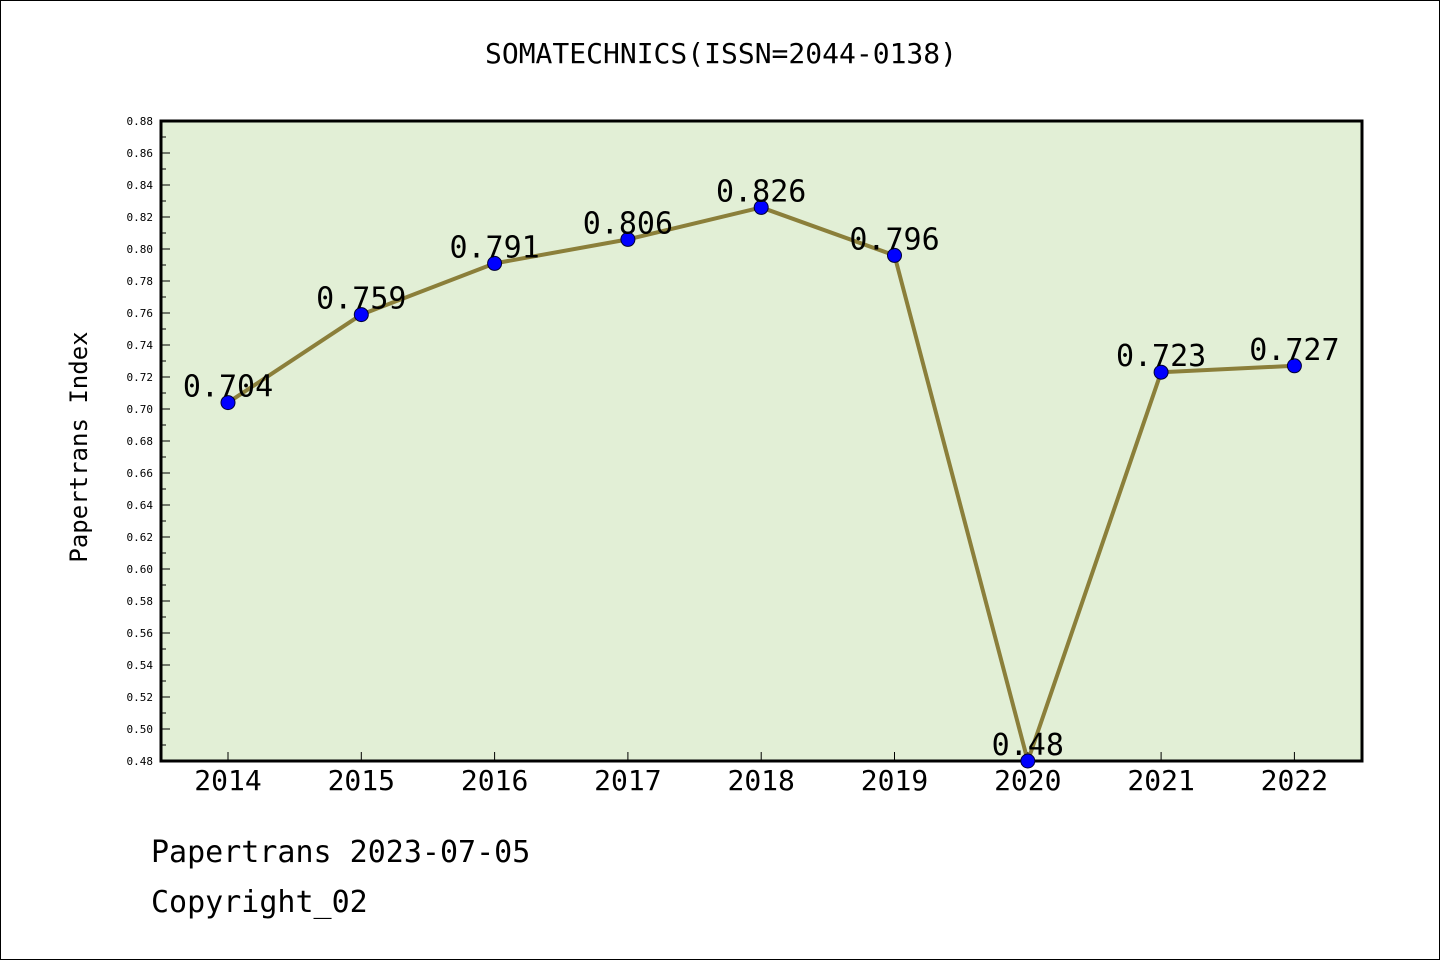 The width and height of the screenshot is (1440, 960). What do you see at coordinates (140, 281) in the screenshot?
I see `y-tick-label: 0.78` at bounding box center [140, 281].